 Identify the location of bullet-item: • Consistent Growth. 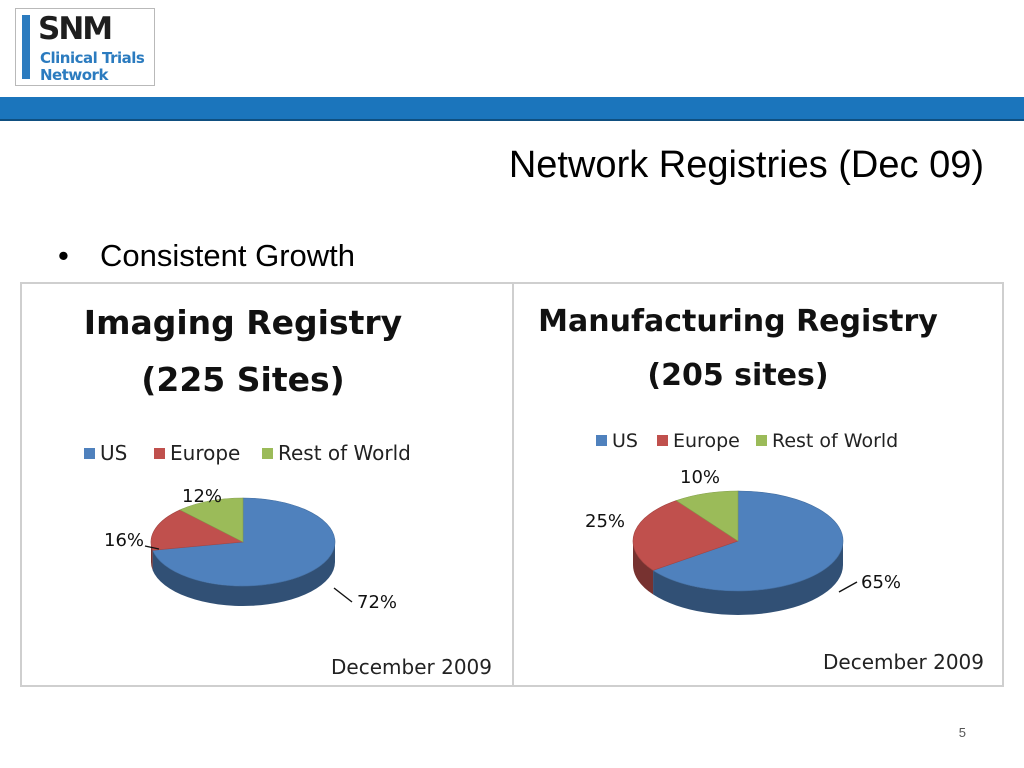
(206, 256).